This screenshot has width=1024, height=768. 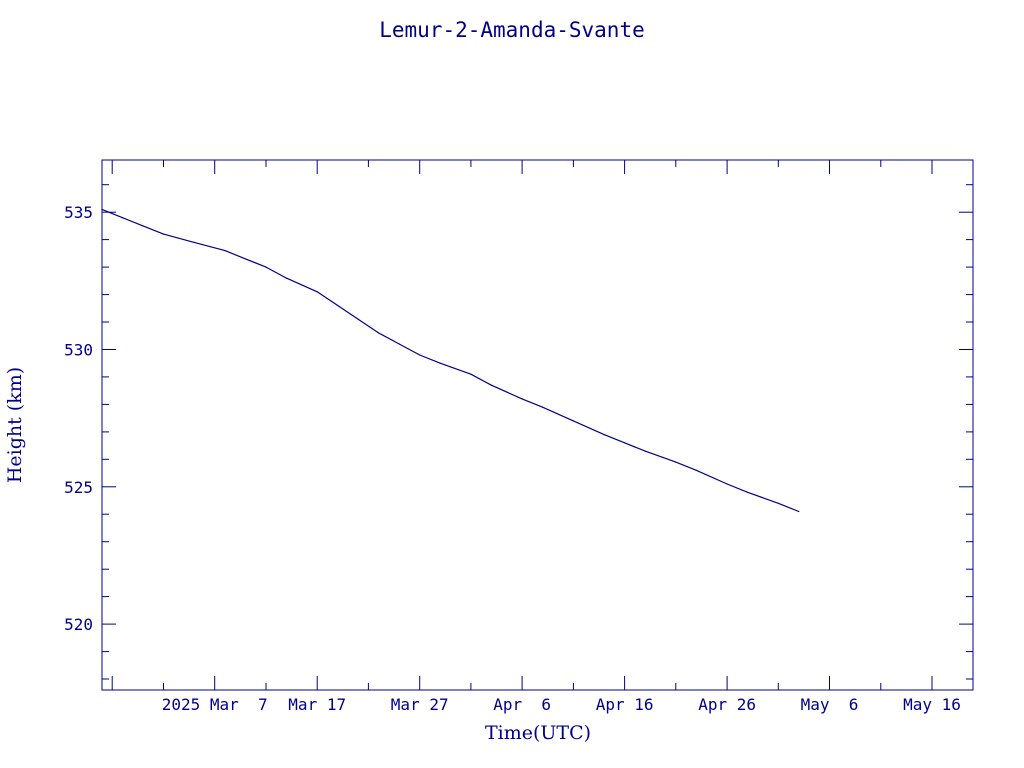 I want to click on x-tick-label: Mar 27, so click(x=420, y=704).